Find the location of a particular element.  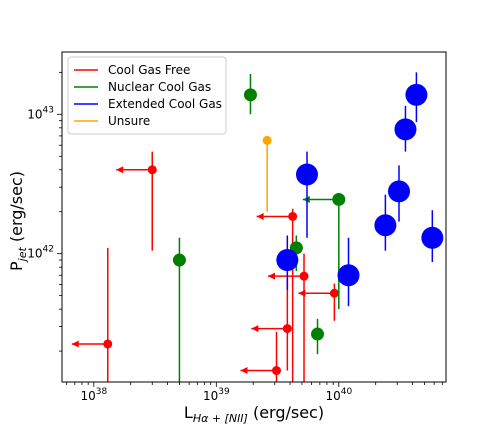

y-tick-label-exponent: 42 is located at coordinates (48, 250).